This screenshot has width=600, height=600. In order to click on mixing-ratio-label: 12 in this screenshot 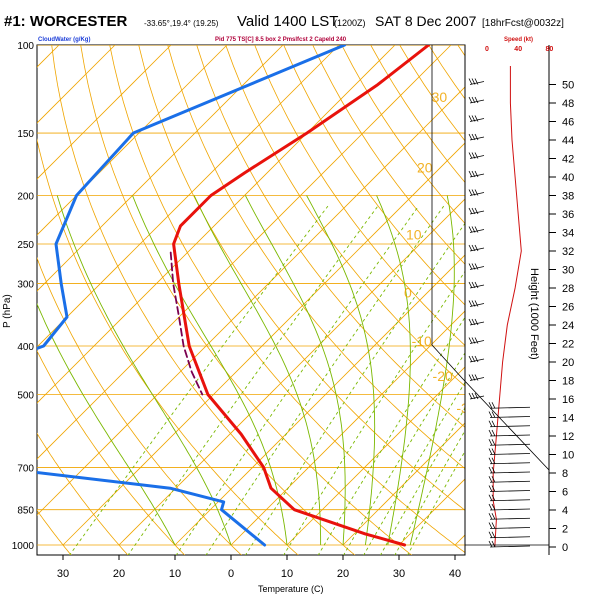, I will do `click(522, 227)`.